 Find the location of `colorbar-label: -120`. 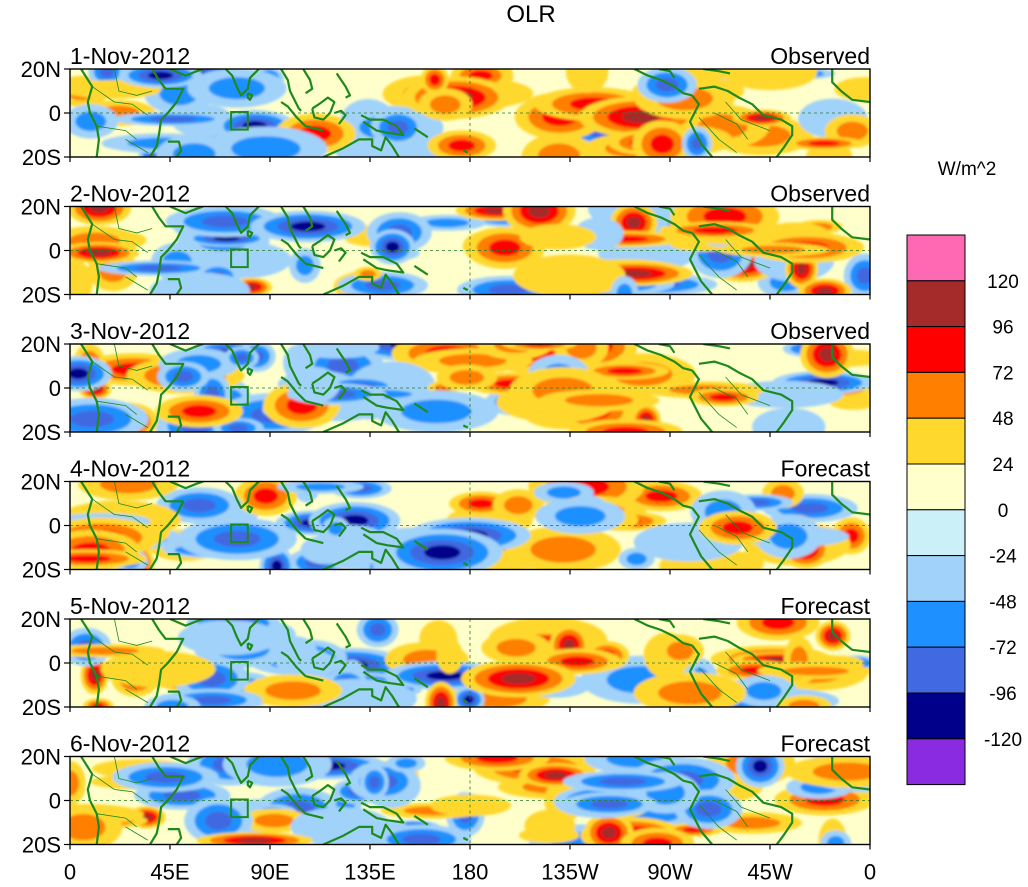

colorbar-label: -120 is located at coordinates (1003, 740).